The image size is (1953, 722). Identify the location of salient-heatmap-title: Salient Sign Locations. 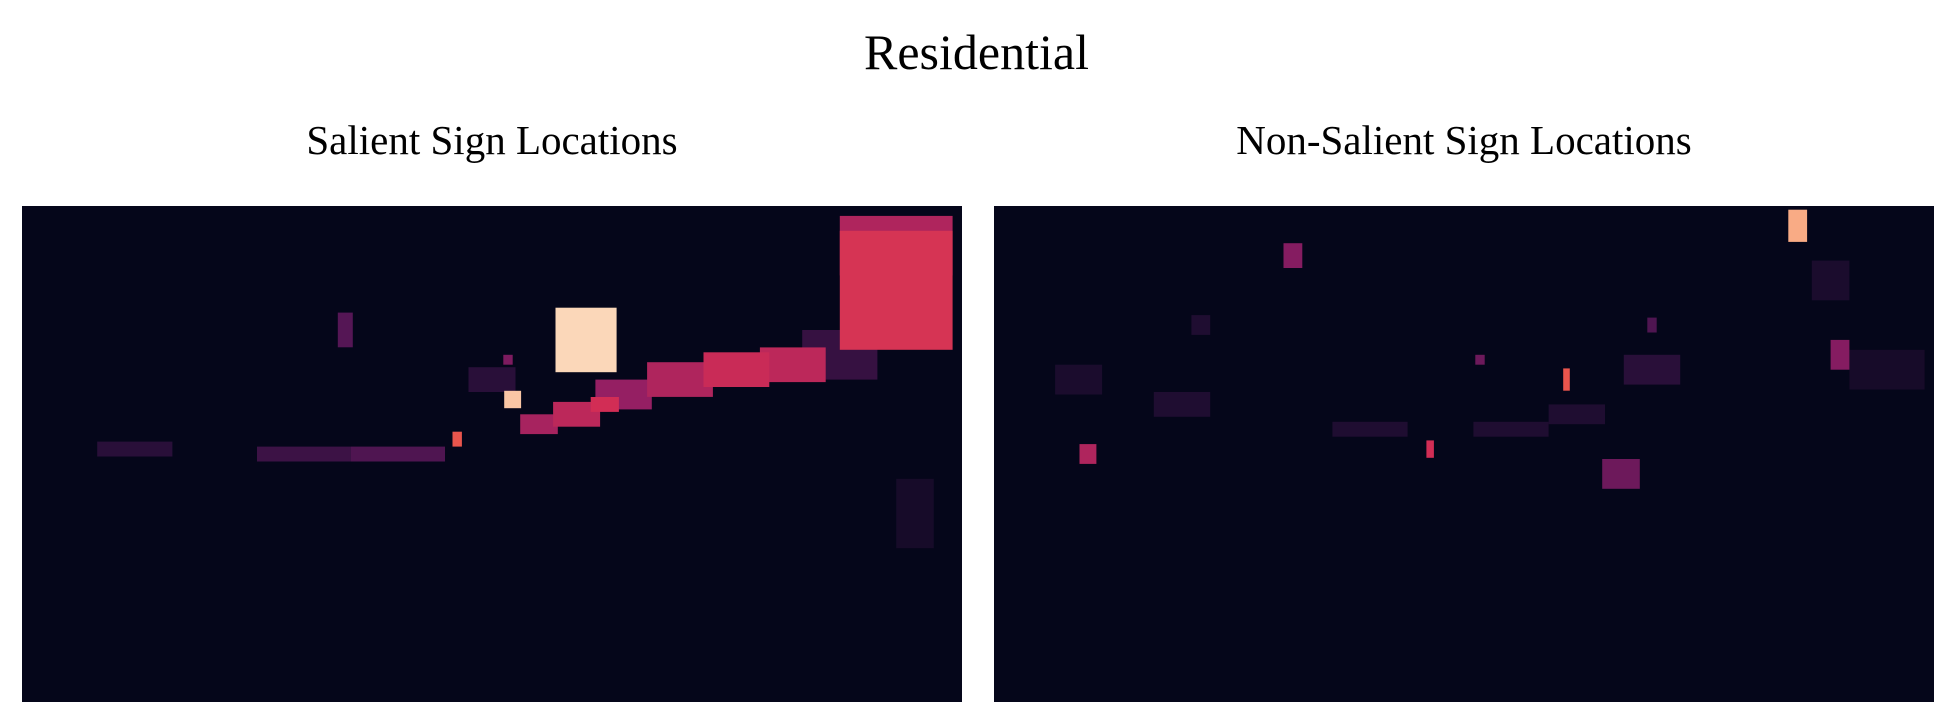
(492, 140).